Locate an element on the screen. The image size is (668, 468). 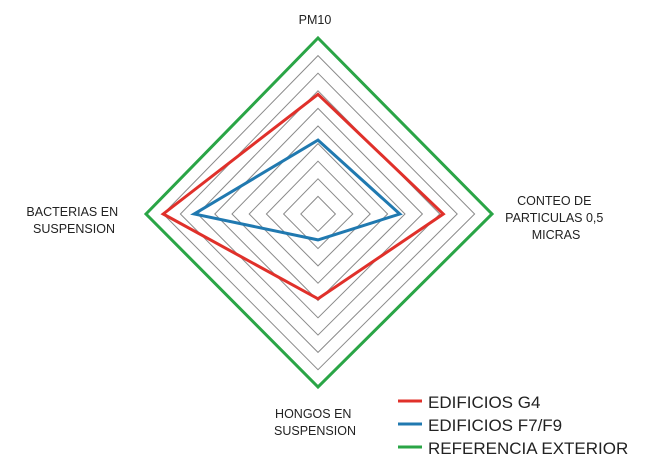
series-line is located at coordinates (296, 190).